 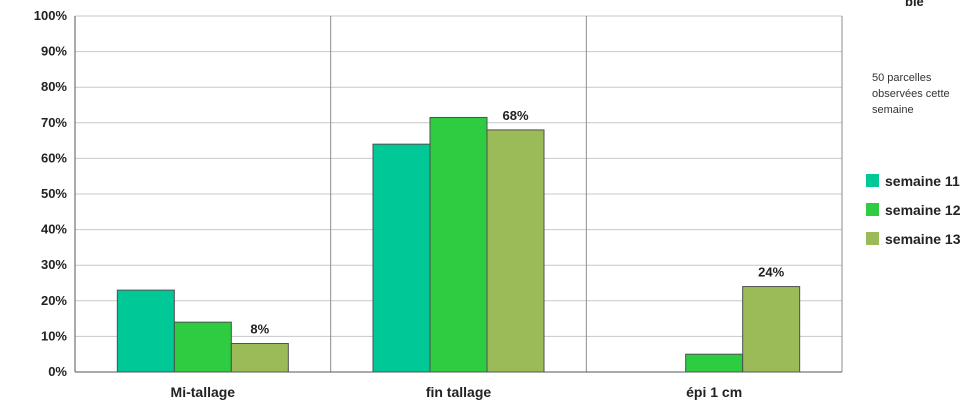 What do you see at coordinates (515, 115) in the screenshot?
I see `data-label: 68%` at bounding box center [515, 115].